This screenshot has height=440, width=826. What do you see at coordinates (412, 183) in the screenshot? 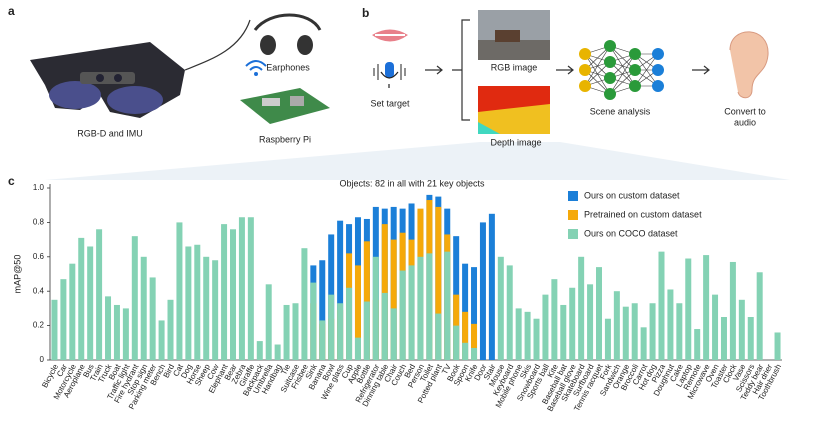
I see `chart-title: Objects: 82 in all with 21 key objects` at bounding box center [412, 183].